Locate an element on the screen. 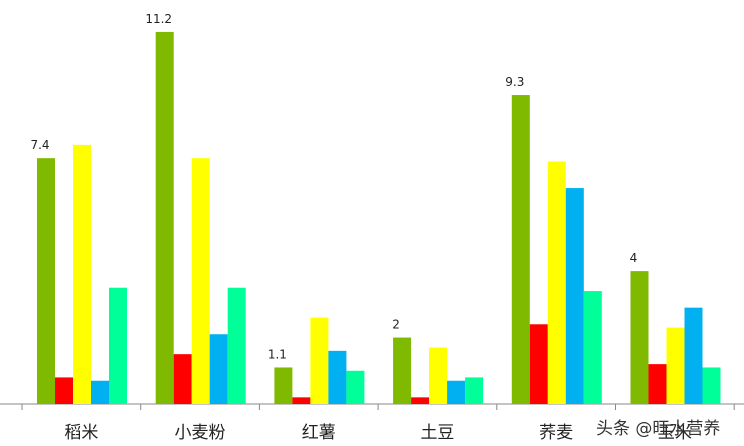 The width and height of the screenshot is (744, 446). watermark-text: 头条 @旺水营养 is located at coordinates (658, 429).